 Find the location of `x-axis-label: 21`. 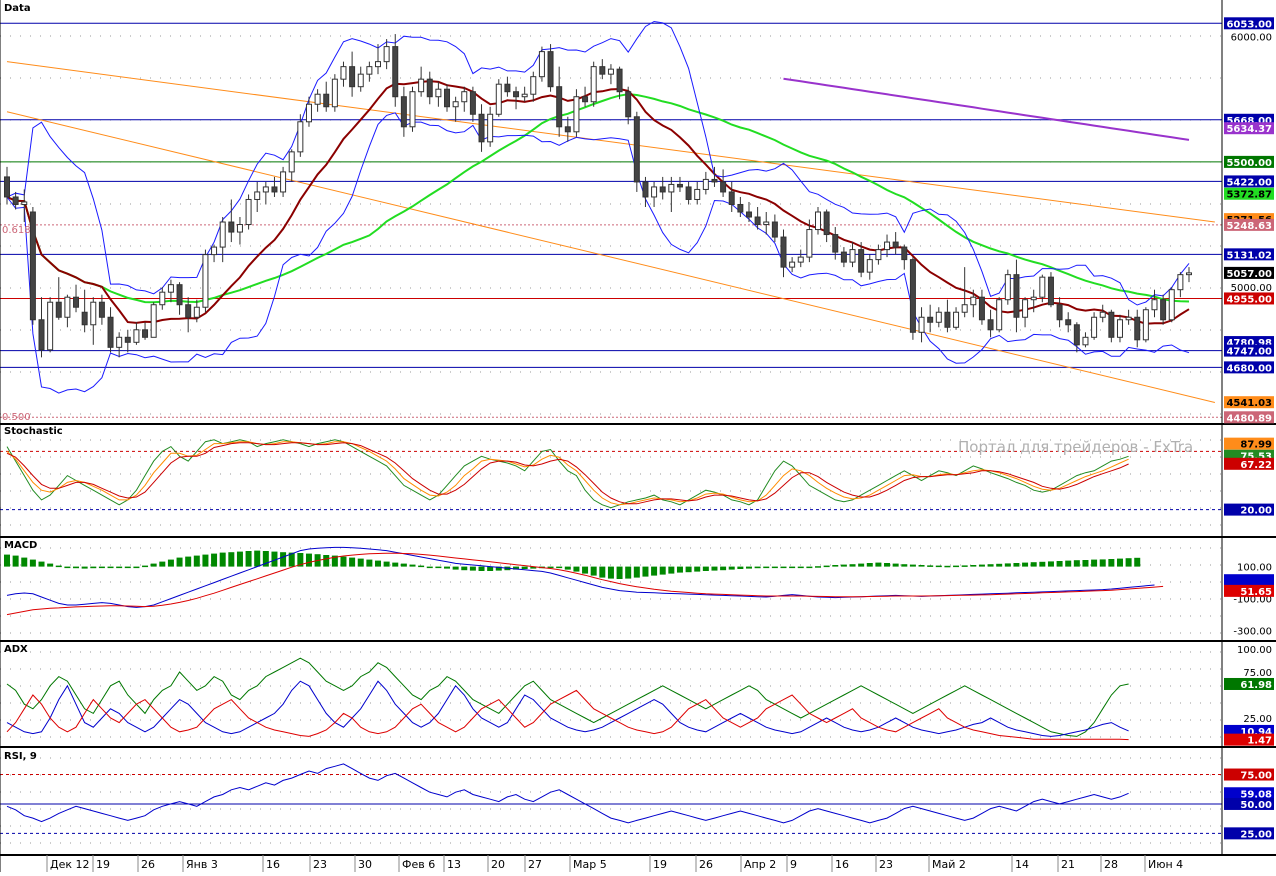

x-axis-label: 21 is located at coordinates (1068, 864).